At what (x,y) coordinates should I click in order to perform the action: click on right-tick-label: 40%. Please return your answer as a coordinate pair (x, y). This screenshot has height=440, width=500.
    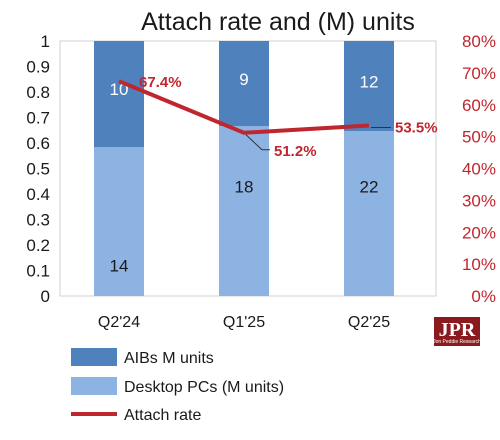
    Looking at the image, I should click on (479, 169).